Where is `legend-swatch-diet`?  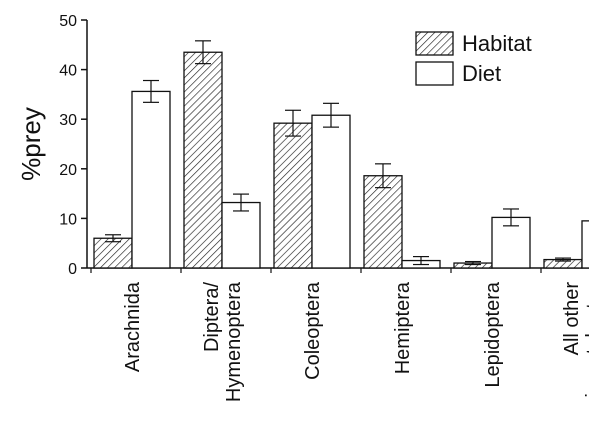 legend-swatch-diet is located at coordinates (434, 73).